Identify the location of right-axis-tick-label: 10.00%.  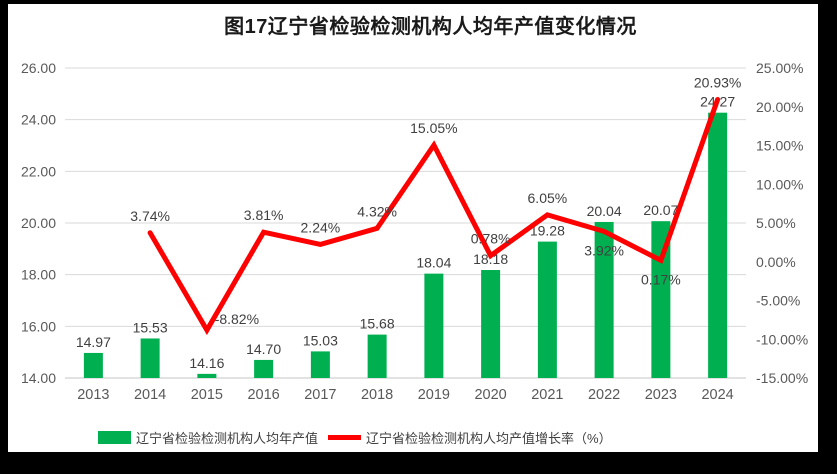
(779, 184).